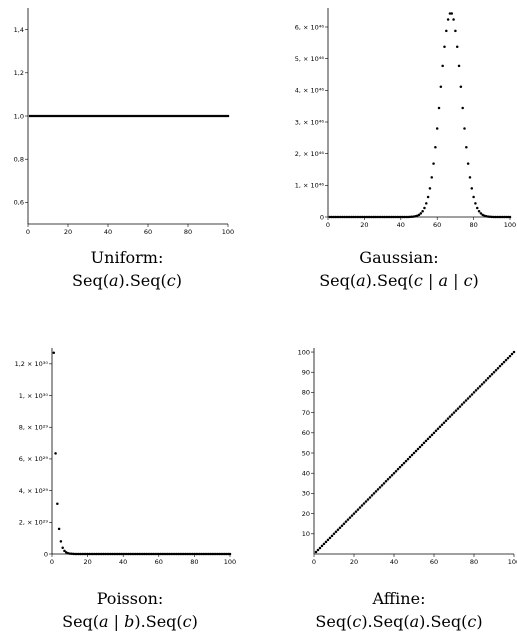 The image size is (517, 637). Describe the element at coordinates (437, 225) in the screenshot. I see `x-tick-label: 60` at that location.